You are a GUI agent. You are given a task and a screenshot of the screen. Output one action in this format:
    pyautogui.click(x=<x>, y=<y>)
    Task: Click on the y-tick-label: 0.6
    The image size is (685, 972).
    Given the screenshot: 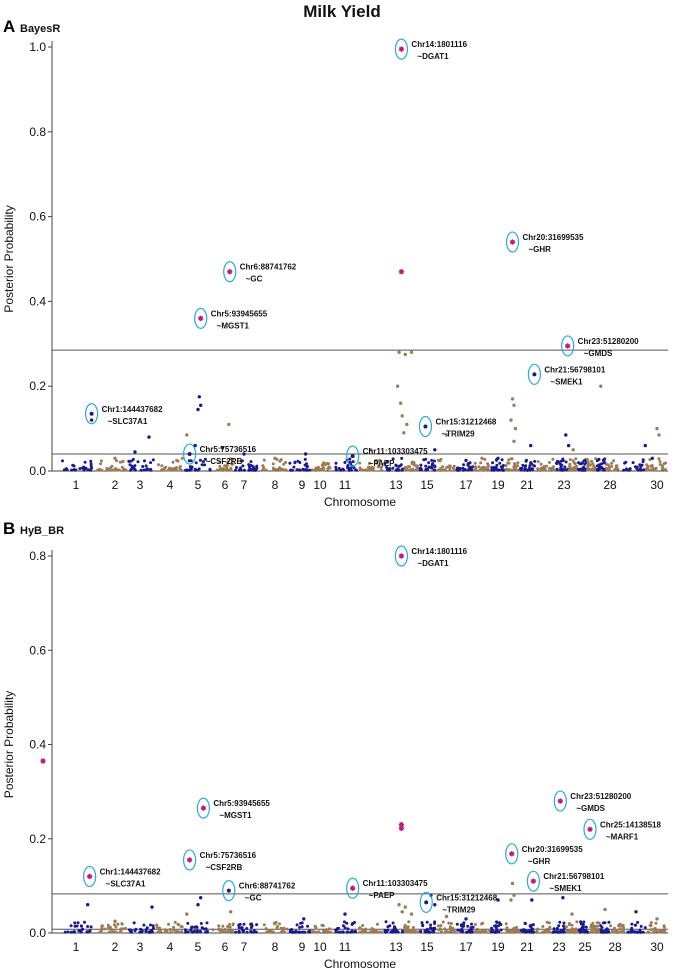 What is the action you would take?
    pyautogui.click(x=37, y=650)
    